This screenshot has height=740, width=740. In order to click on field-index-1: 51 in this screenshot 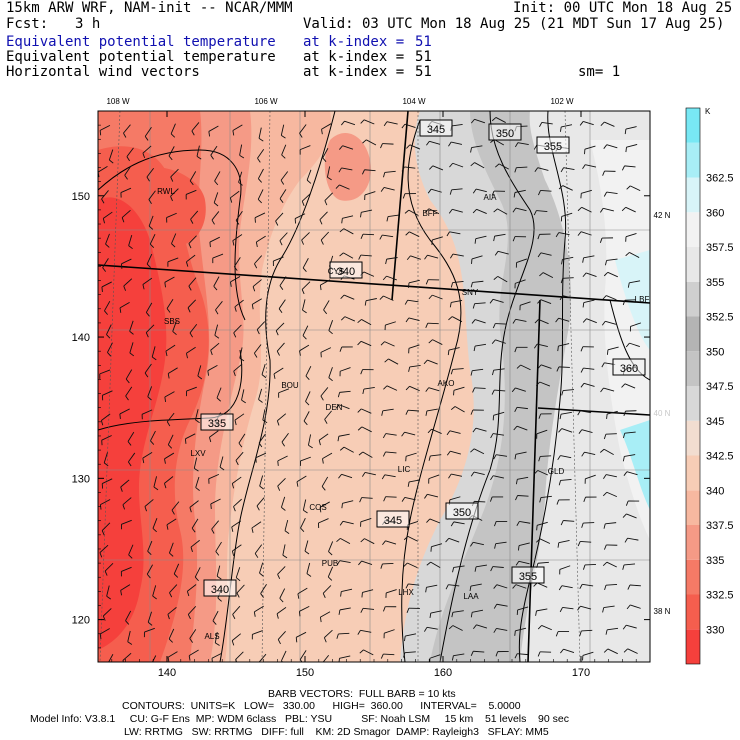, I will do `click(423, 42)`.